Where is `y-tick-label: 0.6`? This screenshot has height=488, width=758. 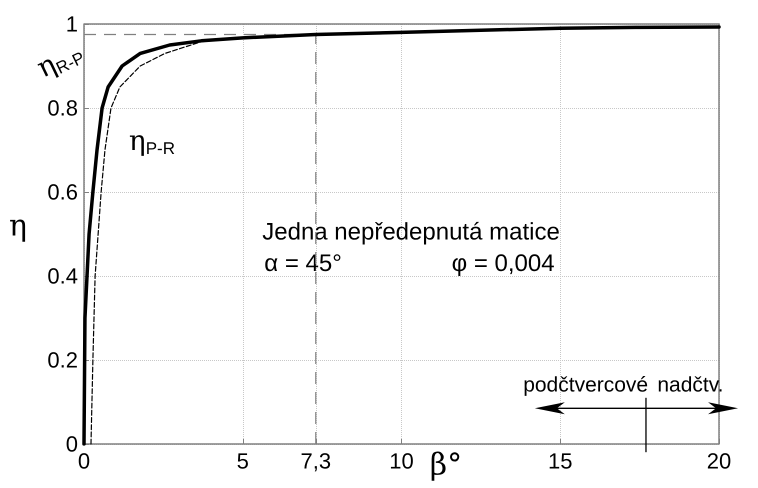 y-tick-label: 0.6 is located at coordinates (62, 192).